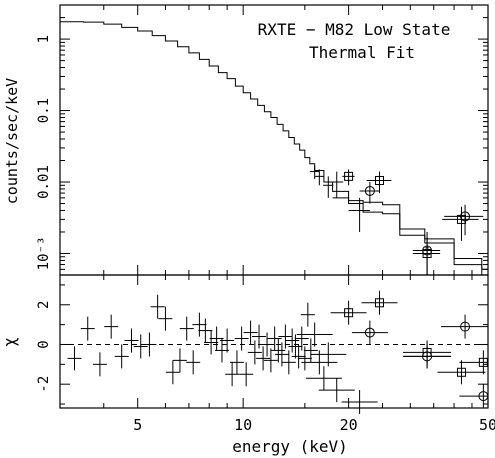  Describe the element at coordinates (137, 425) in the screenshot. I see `x-tick-label: 5` at that location.